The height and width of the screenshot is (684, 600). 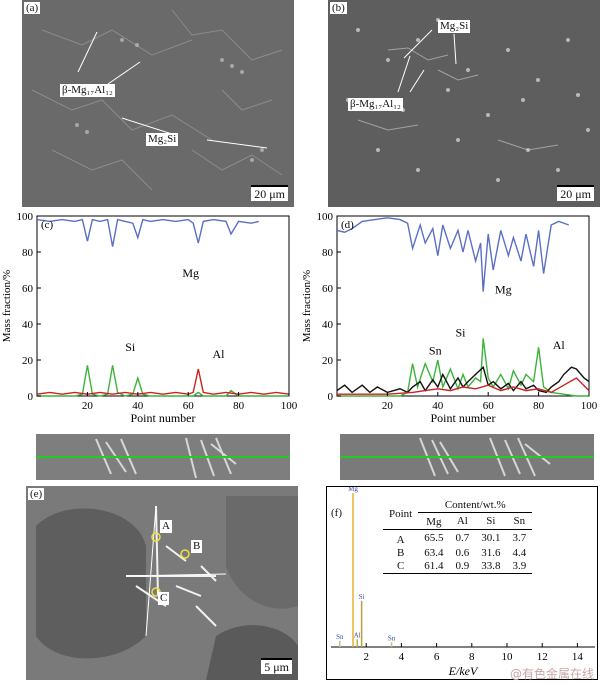 I want to click on table-col-si: Si, so click(x=491, y=520).